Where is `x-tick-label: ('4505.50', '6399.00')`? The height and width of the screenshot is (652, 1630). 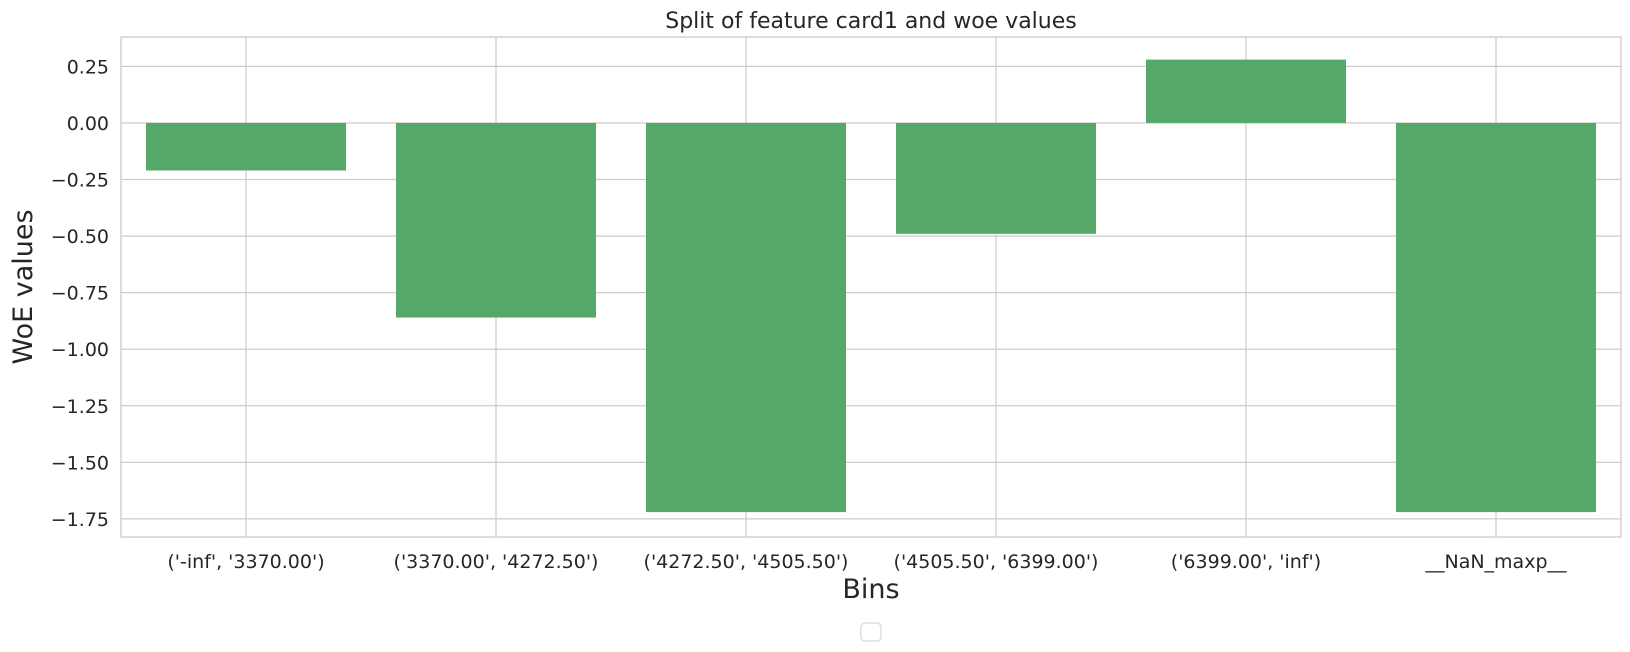
x-tick-label: ('4505.50', '6399.00') is located at coordinates (996, 562).